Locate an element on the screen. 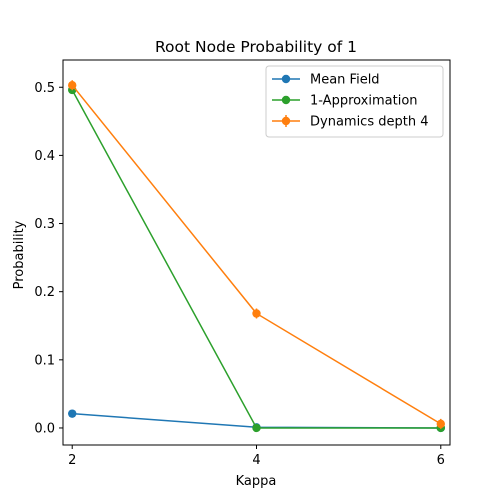 This screenshot has height=500, width=500. y-tick-label-4: 0.3 is located at coordinates (44, 224).